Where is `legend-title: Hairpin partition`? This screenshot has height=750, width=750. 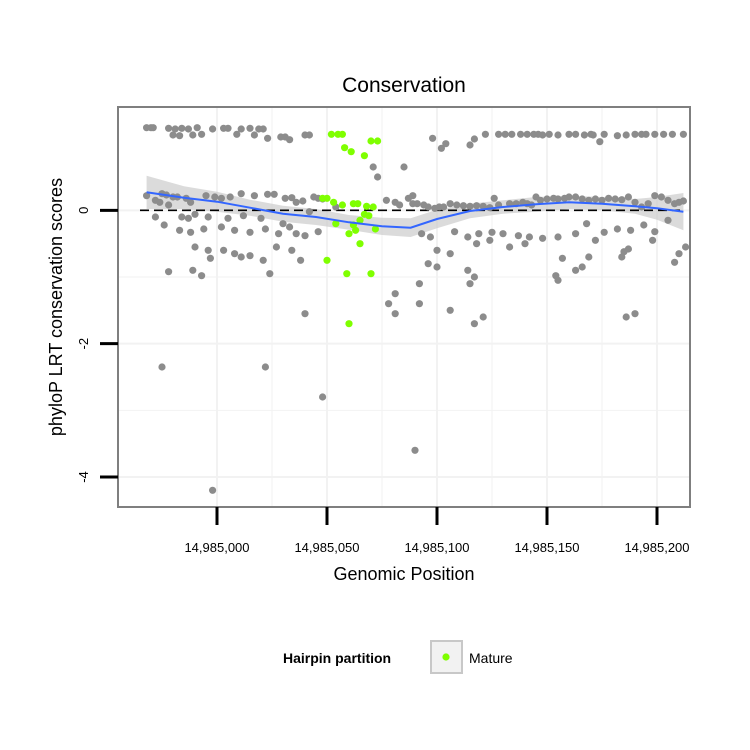 legend-title: Hairpin partition is located at coordinates (337, 658).